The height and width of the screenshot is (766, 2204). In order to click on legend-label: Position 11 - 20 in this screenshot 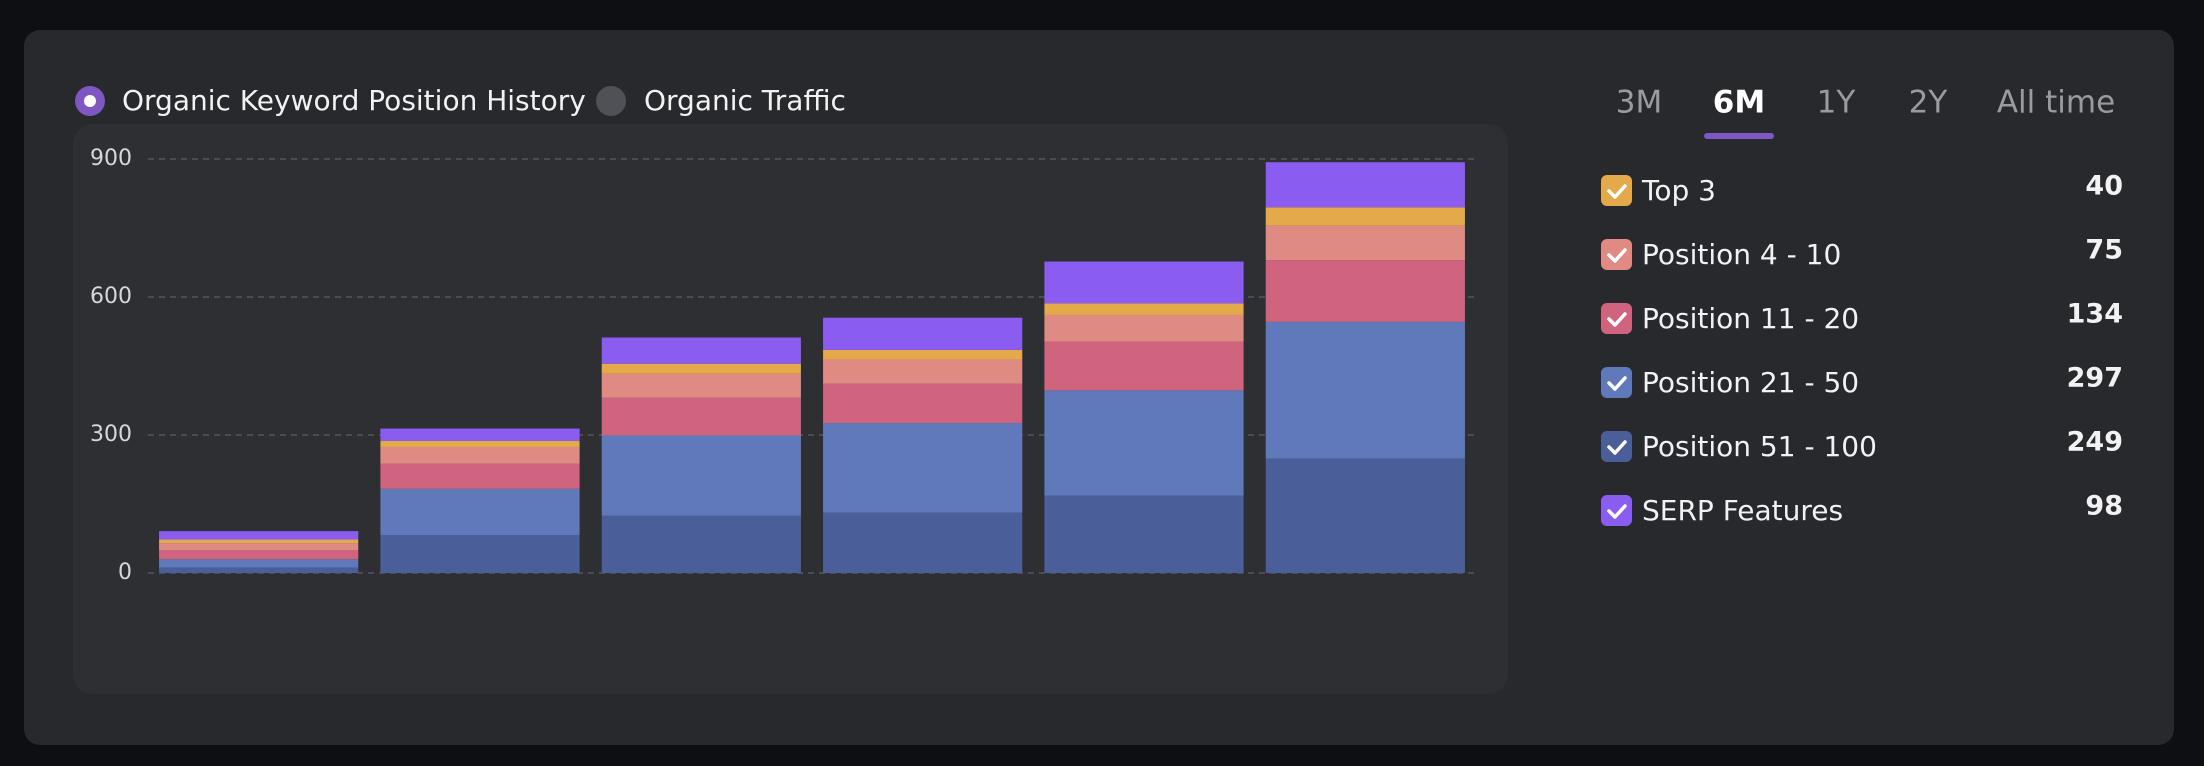, I will do `click(1750, 318)`.